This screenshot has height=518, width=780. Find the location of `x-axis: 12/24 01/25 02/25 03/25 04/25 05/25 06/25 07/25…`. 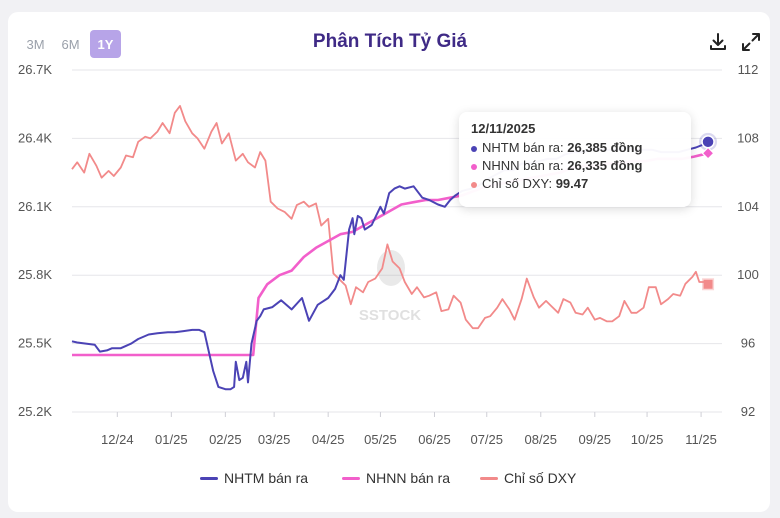

x-axis: 12/24 01/25 02/25 03/25 04/25 05/25 06/25 07/25… is located at coordinates (409, 429).